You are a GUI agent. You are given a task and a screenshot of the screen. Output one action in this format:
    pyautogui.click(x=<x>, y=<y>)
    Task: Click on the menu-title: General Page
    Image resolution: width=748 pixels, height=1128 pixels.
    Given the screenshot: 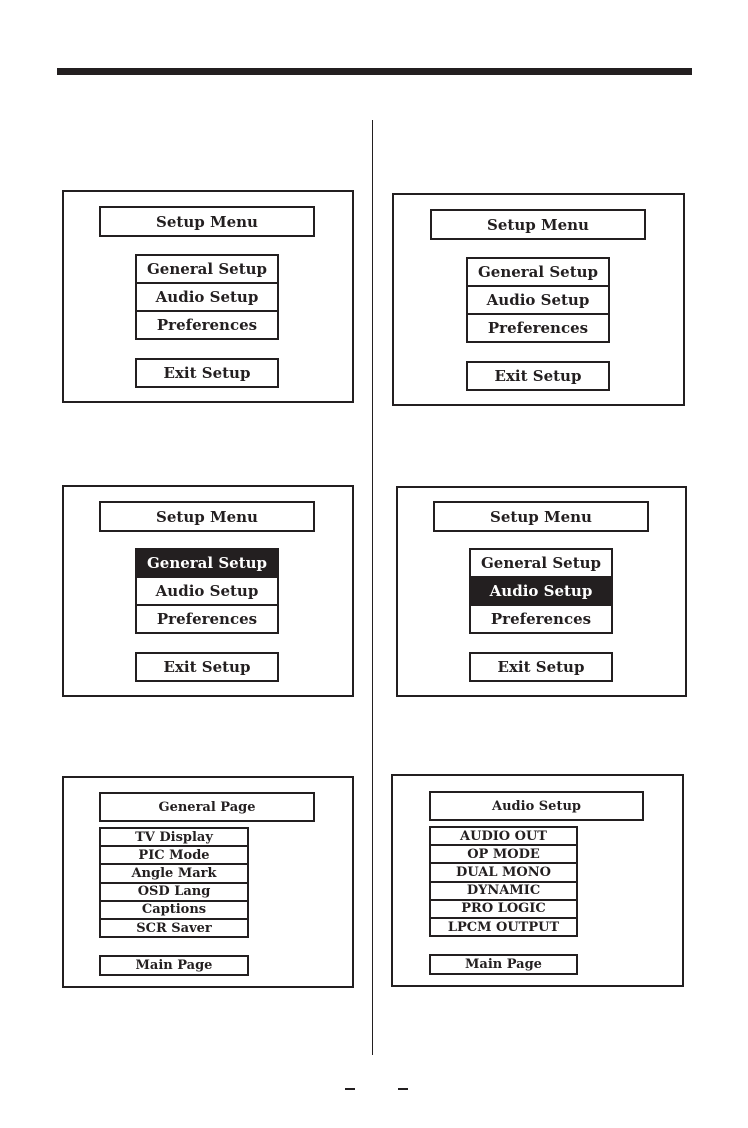 What is the action you would take?
    pyautogui.click(x=207, y=807)
    